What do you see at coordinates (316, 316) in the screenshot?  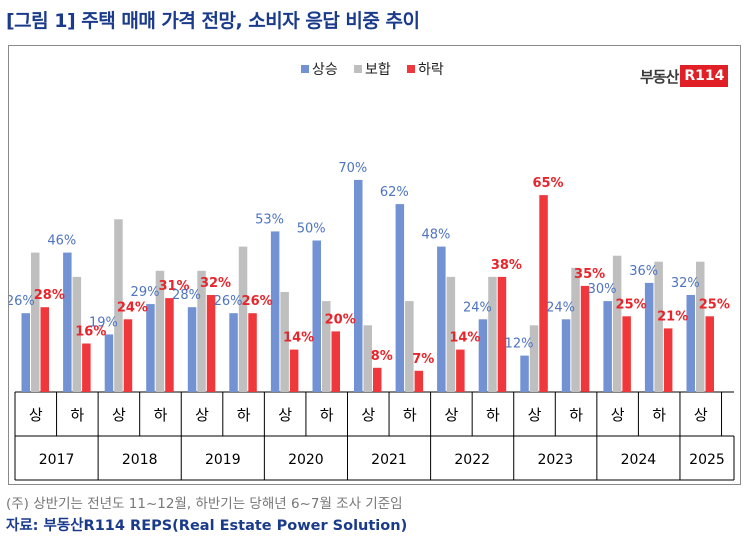 I see `bar-상승-7` at bounding box center [316, 316].